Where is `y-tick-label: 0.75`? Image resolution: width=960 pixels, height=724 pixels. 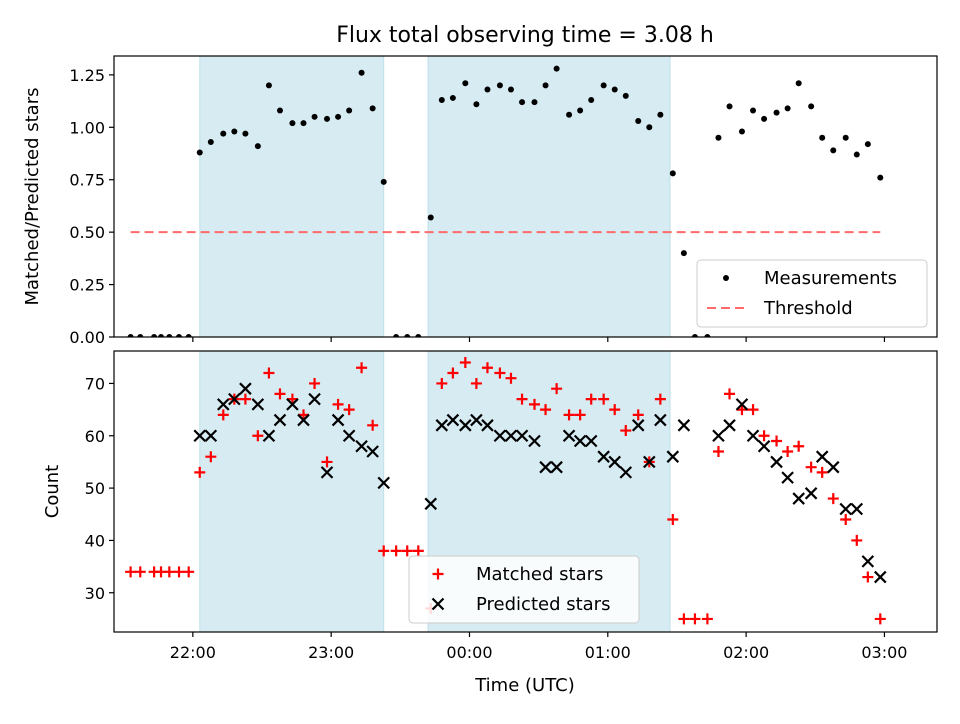 y-tick-label: 0.75 is located at coordinates (87, 180).